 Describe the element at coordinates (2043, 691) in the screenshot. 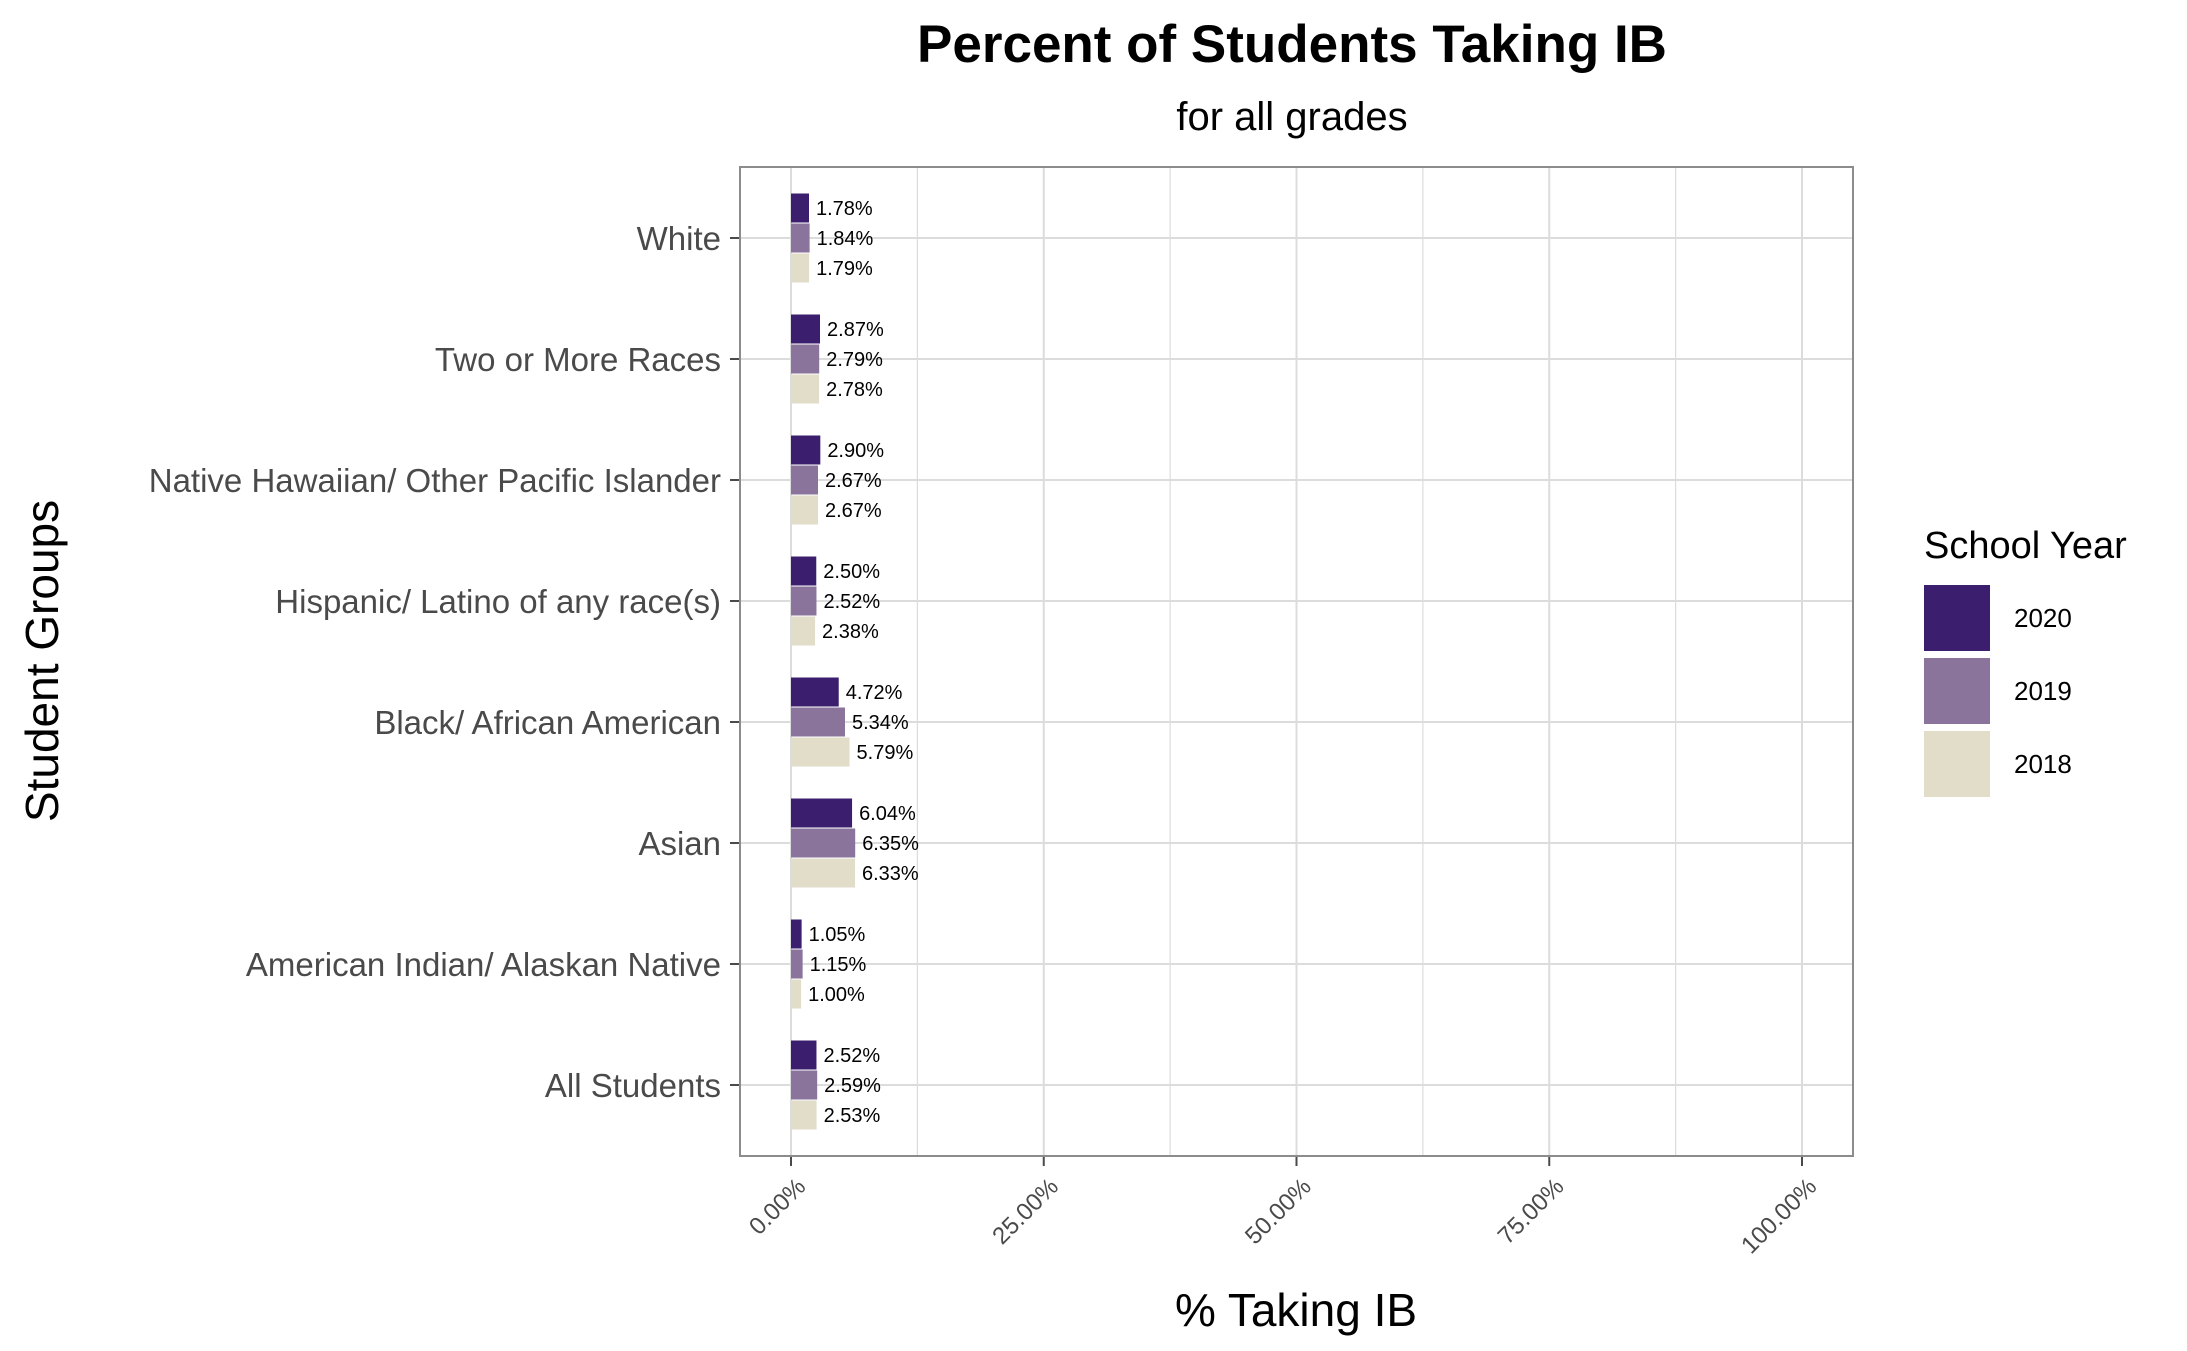

I see `legend-label: 2019` at that location.